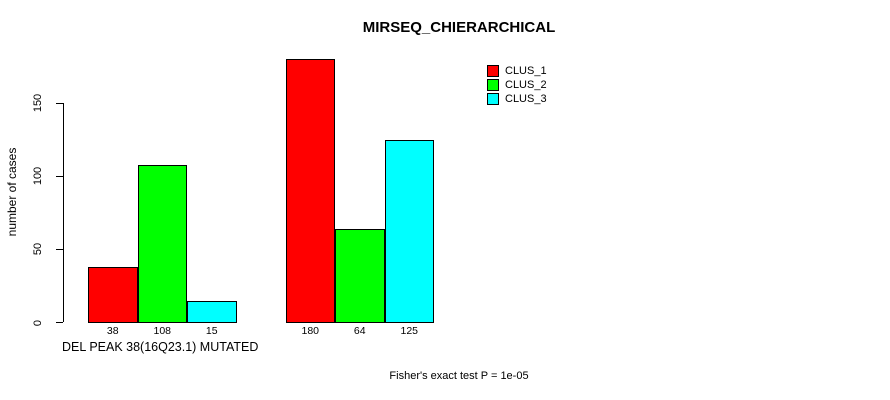 The image size is (890, 400). What do you see at coordinates (38, 103) in the screenshot?
I see `y-axis-tick-label: 150` at bounding box center [38, 103].